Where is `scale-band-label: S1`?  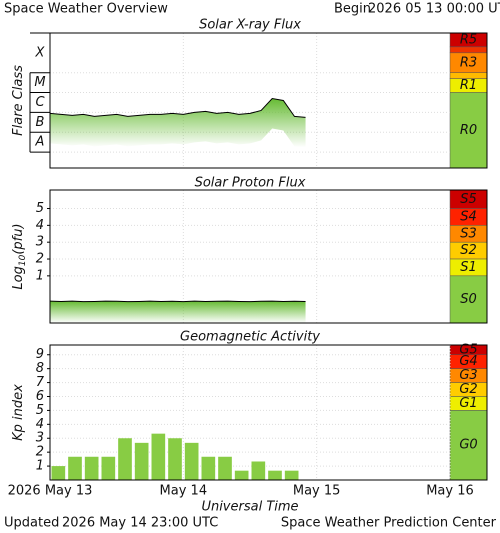 scale-band-label: S1 is located at coordinates (468, 267).